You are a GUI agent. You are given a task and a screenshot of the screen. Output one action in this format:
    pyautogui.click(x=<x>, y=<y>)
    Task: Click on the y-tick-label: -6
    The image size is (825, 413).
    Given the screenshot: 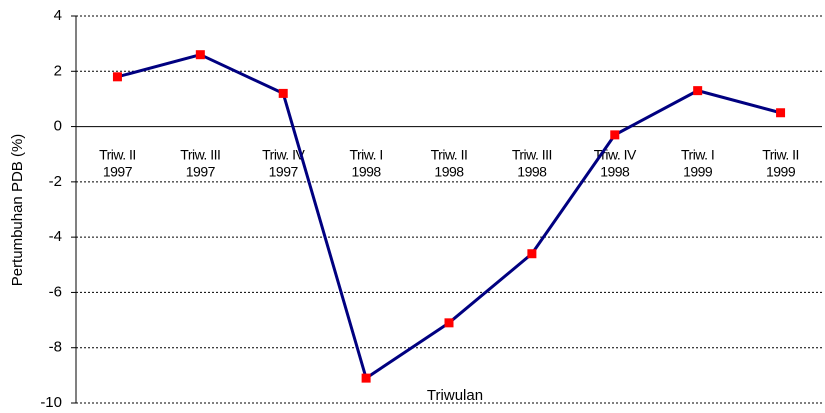 What is the action you would take?
    pyautogui.click(x=55, y=291)
    